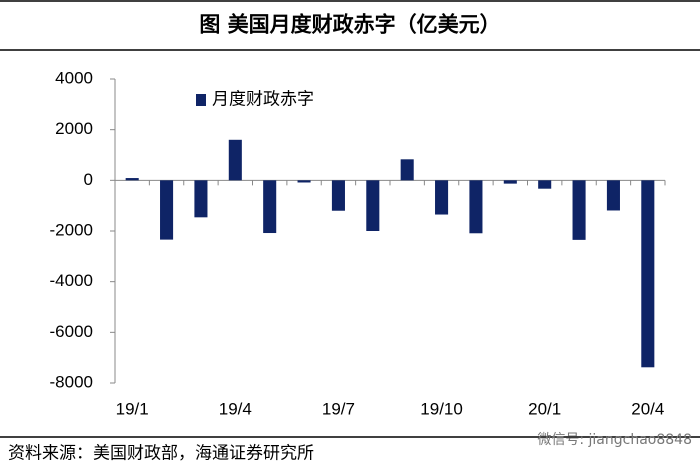  I want to click on legend-swatch, so click(201, 100).